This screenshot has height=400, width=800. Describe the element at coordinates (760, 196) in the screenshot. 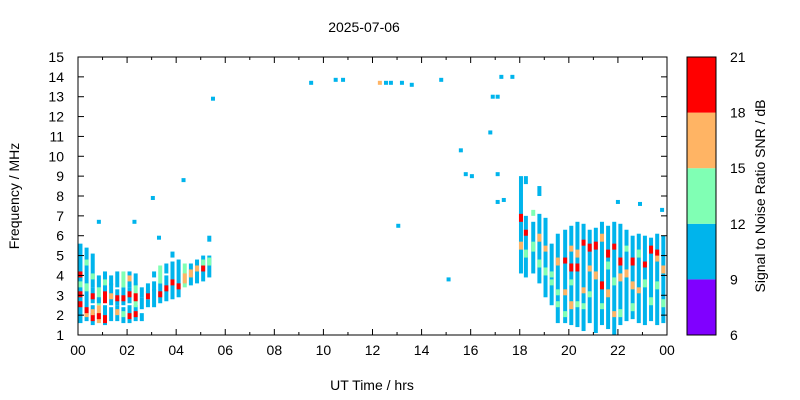

I see `colorbar-label: Signal to Noise Ratio SNR / dB` at that location.